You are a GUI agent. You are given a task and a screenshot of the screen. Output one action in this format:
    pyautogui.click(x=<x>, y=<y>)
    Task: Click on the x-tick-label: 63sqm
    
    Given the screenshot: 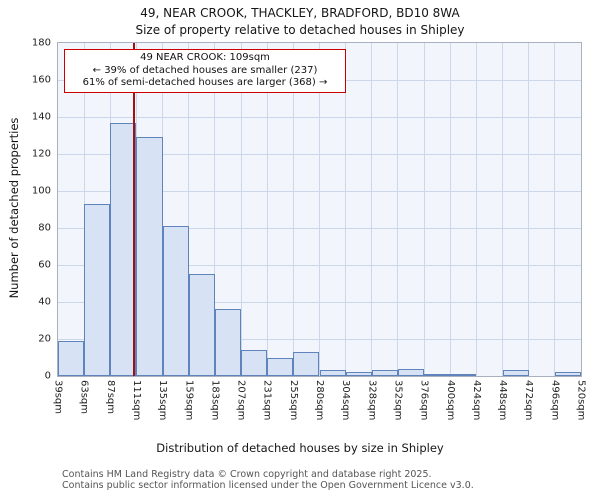 What is the action you would take?
    pyautogui.click(x=84, y=397)
    